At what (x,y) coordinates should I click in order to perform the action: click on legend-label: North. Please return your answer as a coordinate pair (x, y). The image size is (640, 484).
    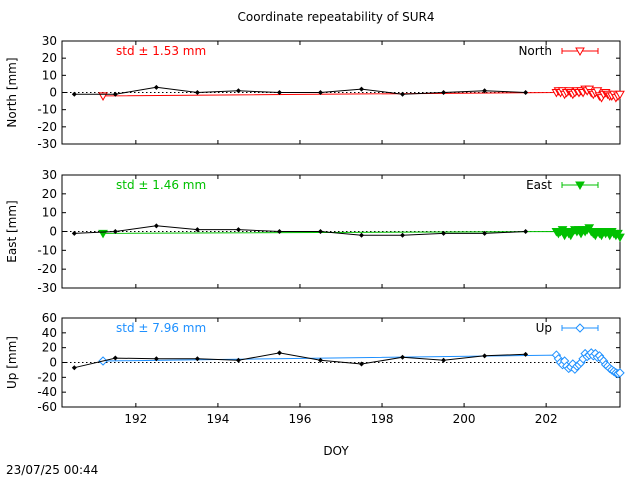
    Looking at the image, I should click on (535, 51).